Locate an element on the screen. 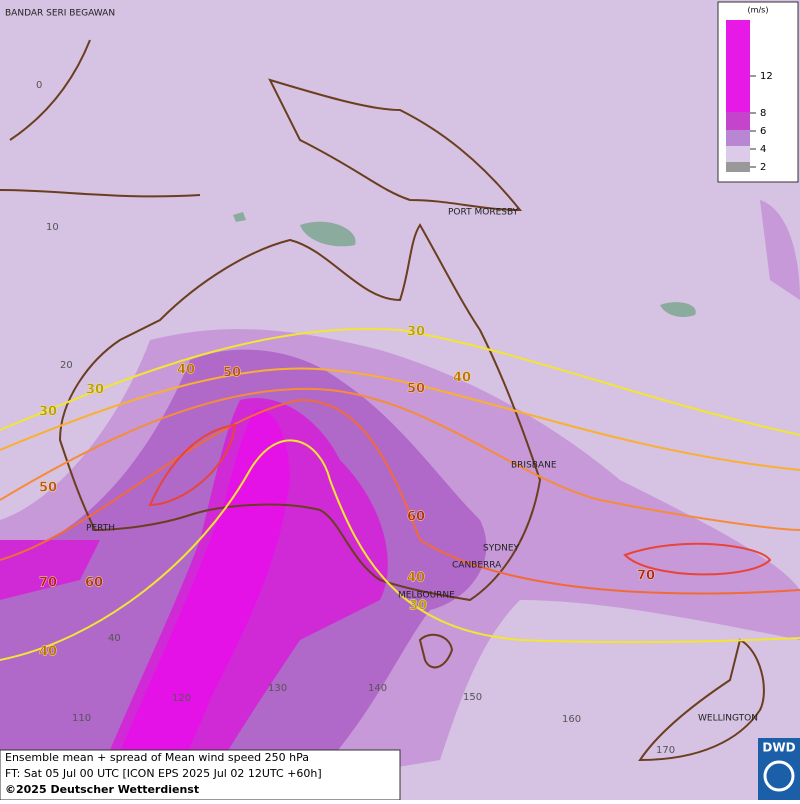  grid-label: 150 is located at coordinates (472, 697).